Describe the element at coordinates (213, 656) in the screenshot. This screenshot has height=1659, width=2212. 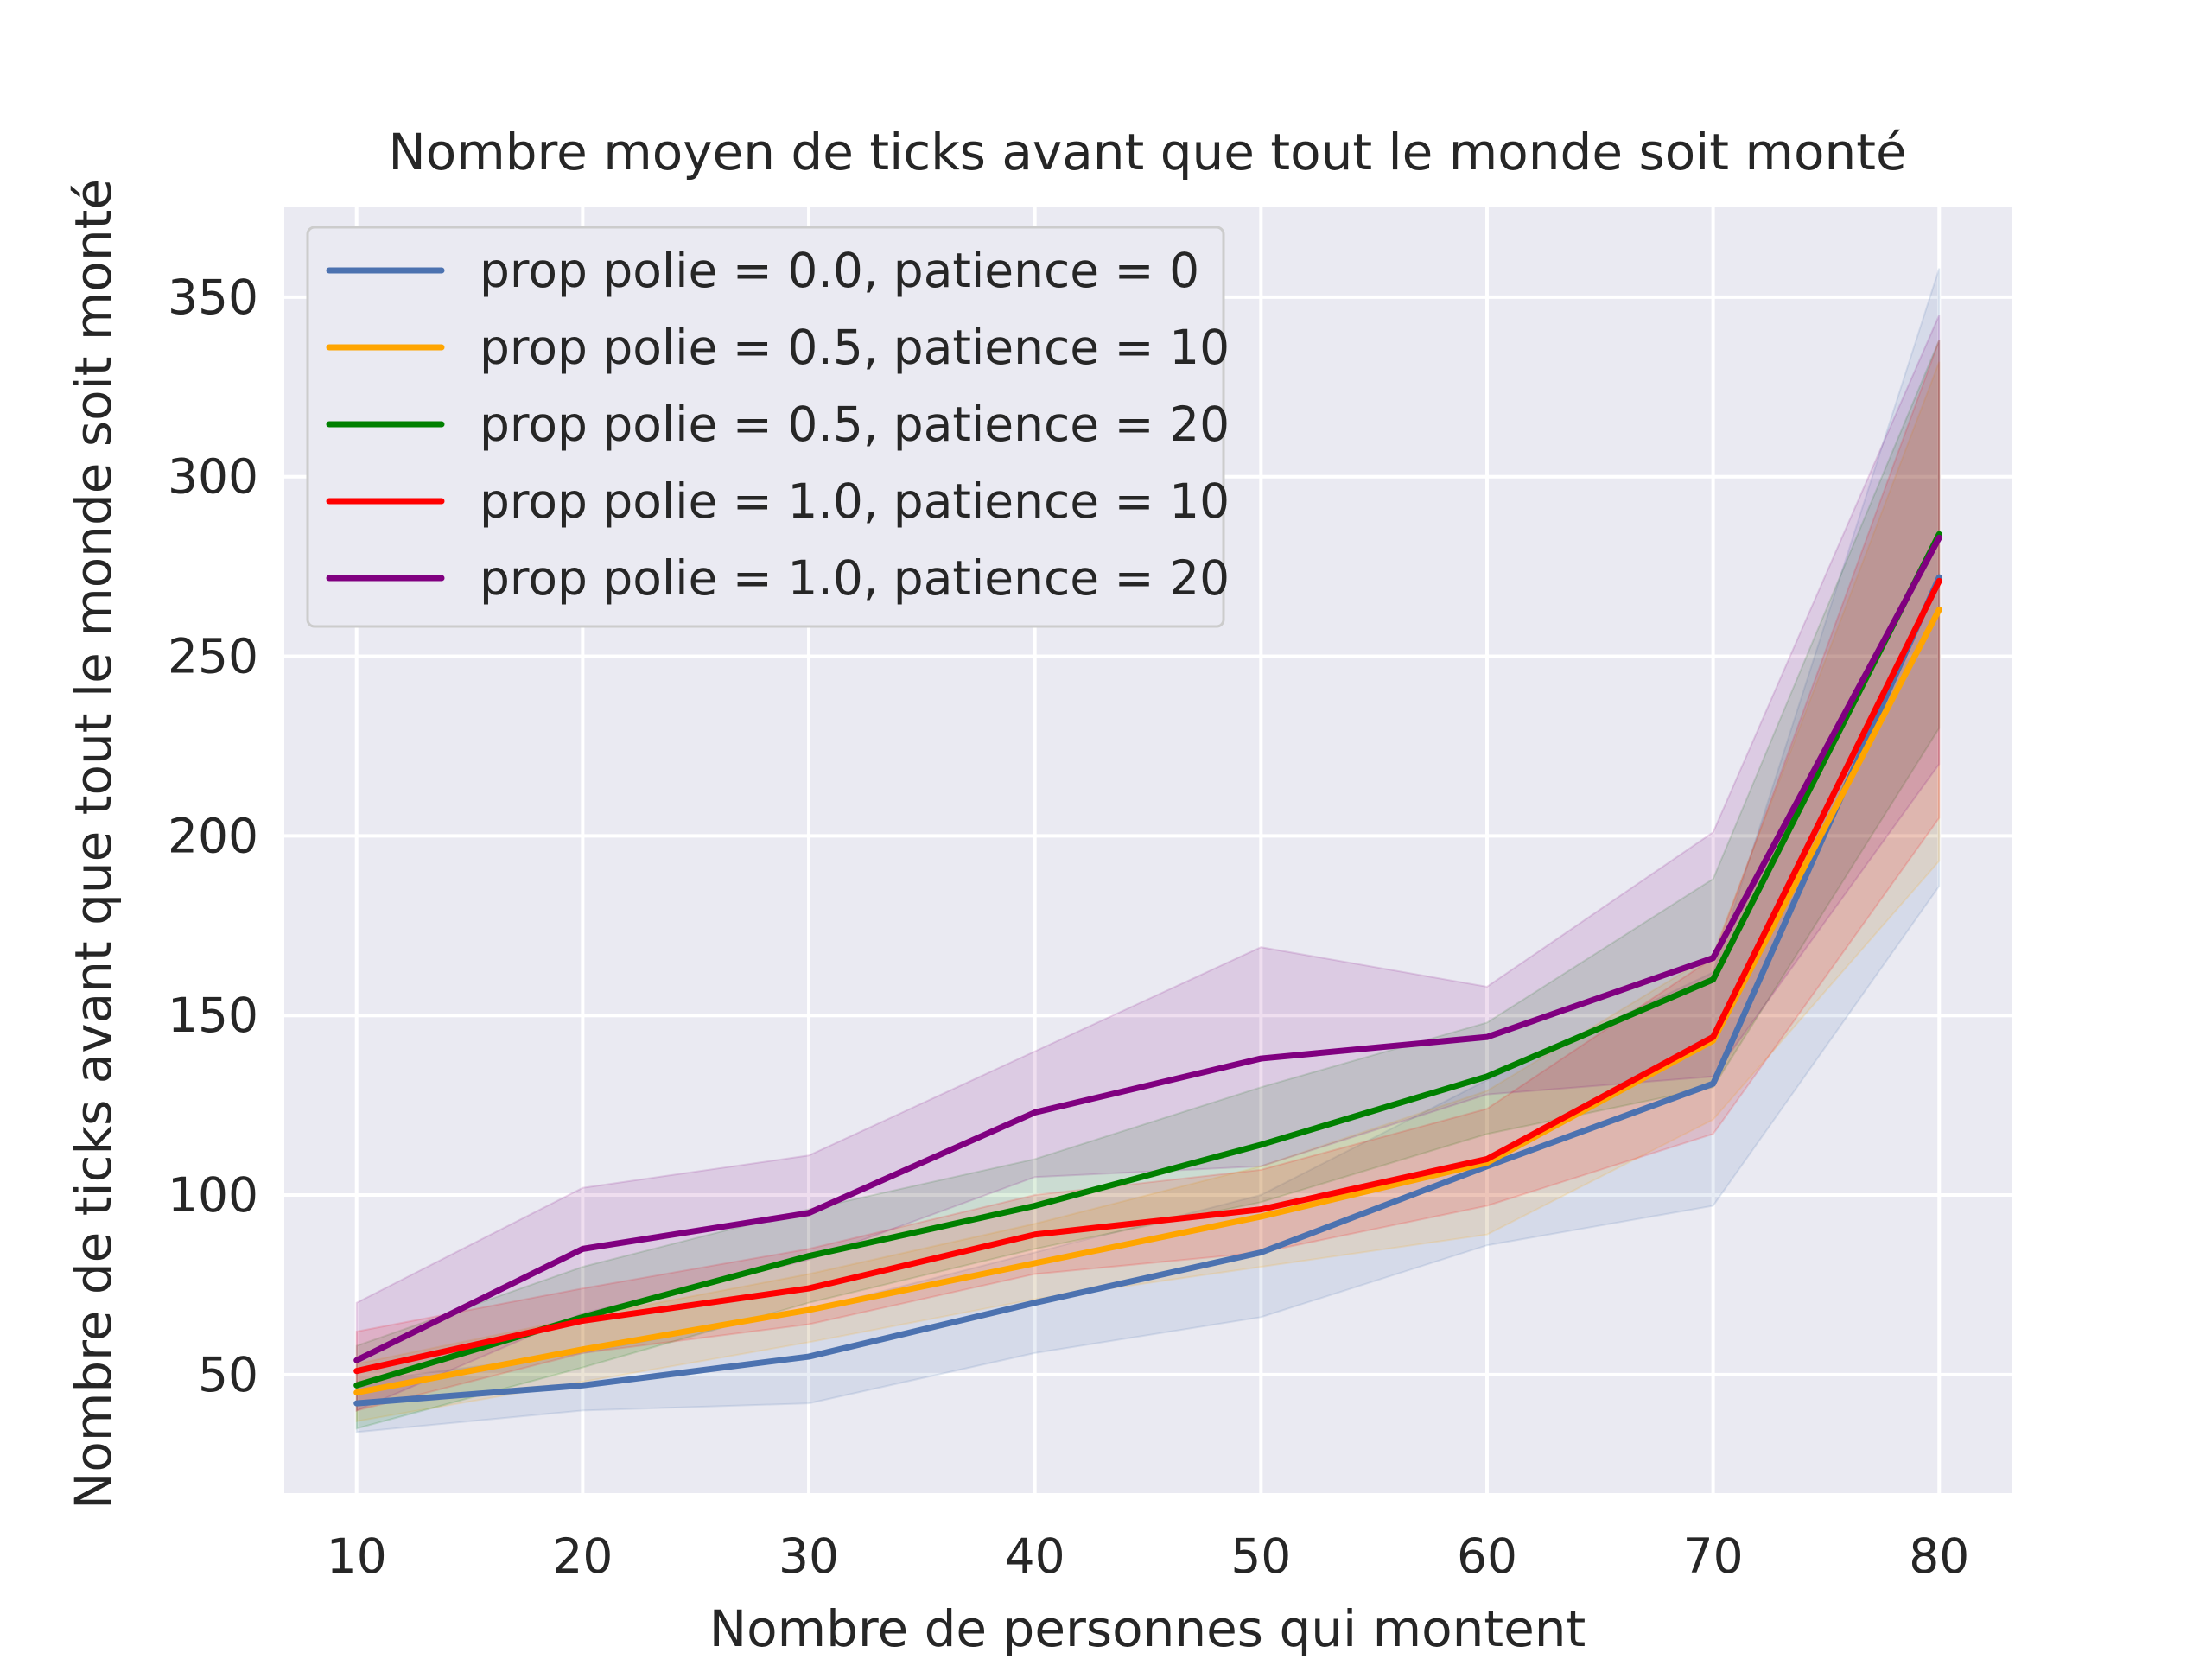
I see `y-tick-label: 250` at that location.